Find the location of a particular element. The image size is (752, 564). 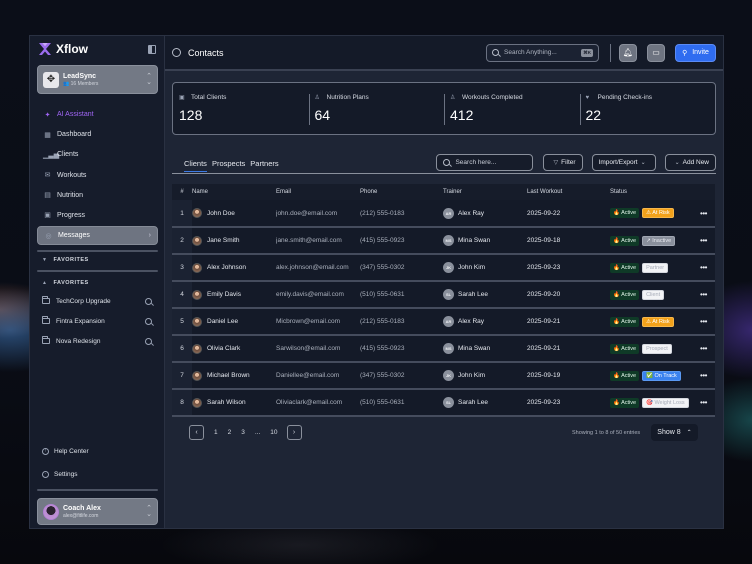

page-1: 1 is located at coordinates (216, 432).